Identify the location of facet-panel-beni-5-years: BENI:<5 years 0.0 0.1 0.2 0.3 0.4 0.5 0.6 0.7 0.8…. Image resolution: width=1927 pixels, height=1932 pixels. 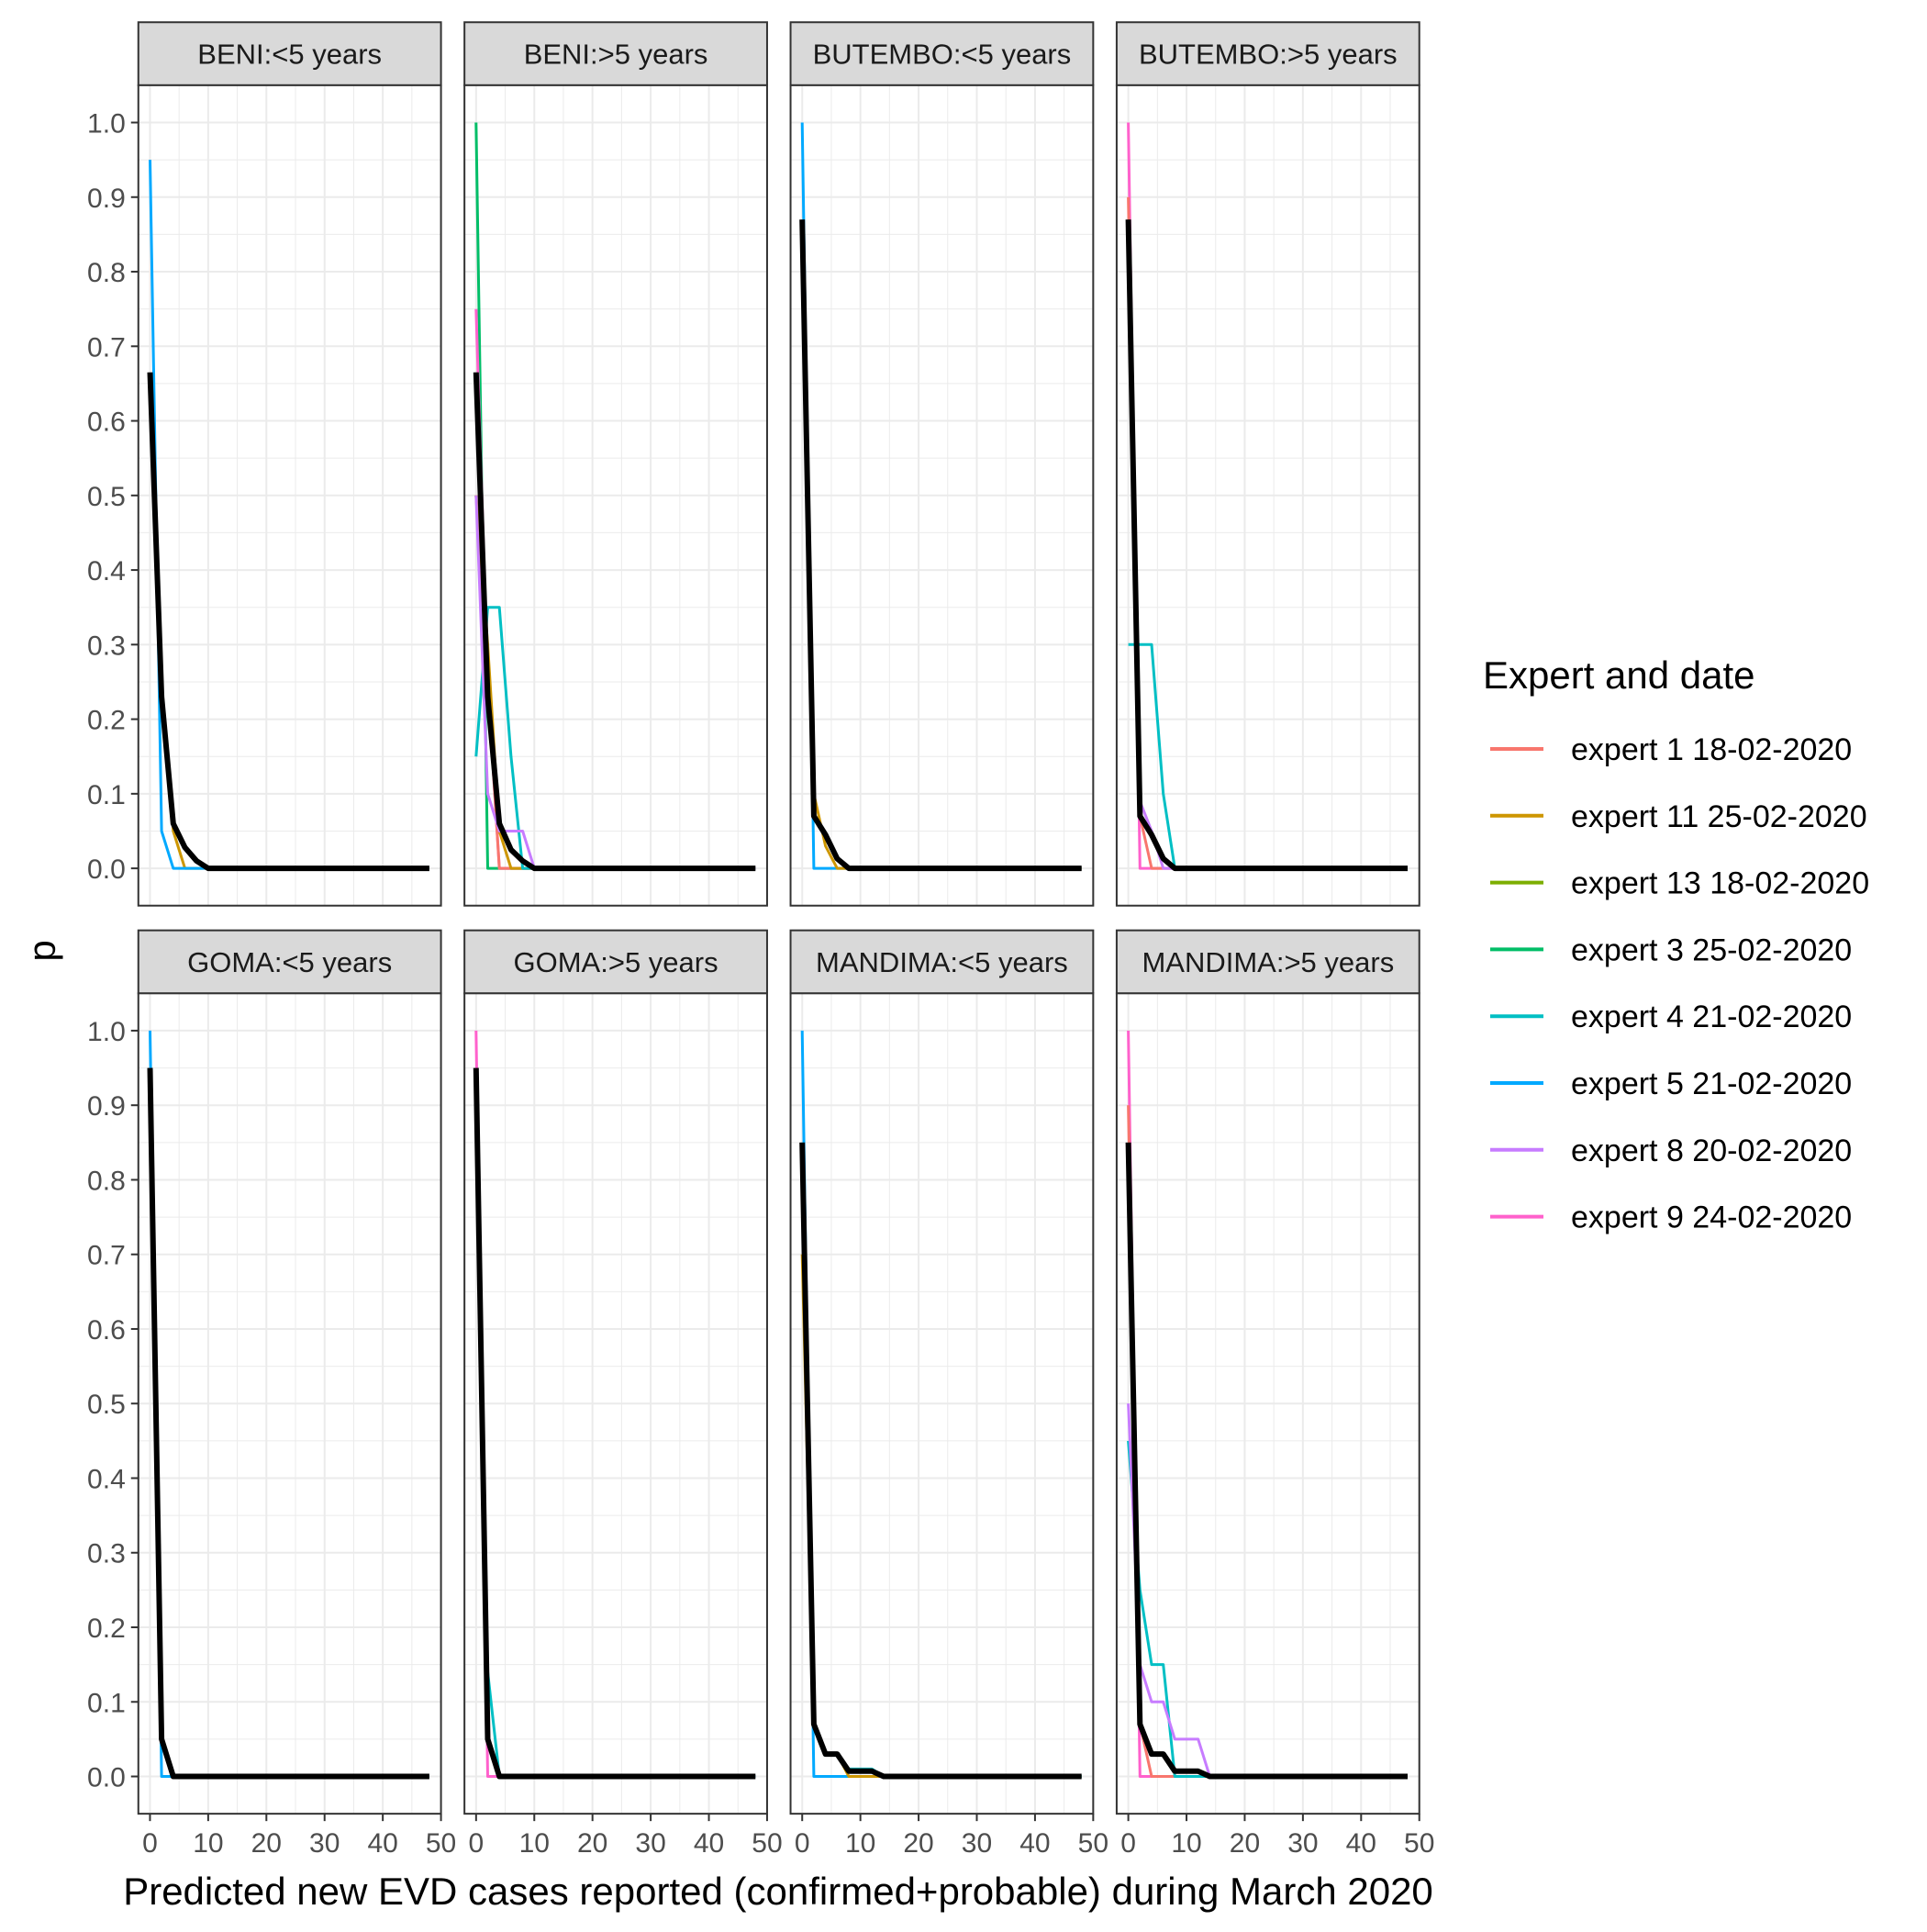
(264, 464).